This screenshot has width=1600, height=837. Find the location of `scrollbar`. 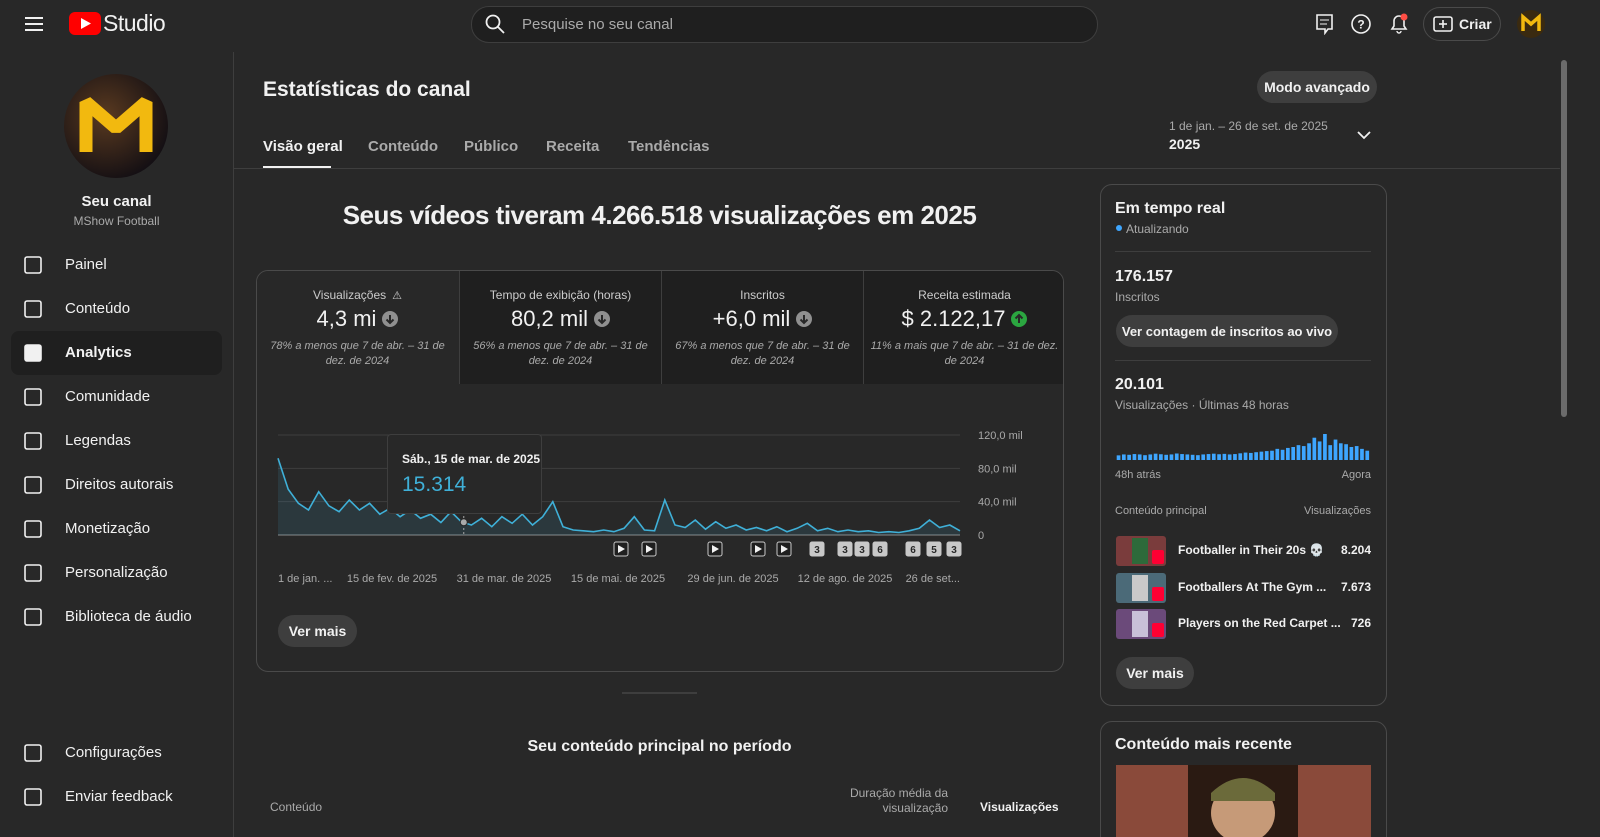

scrollbar is located at coordinates (1564, 238).